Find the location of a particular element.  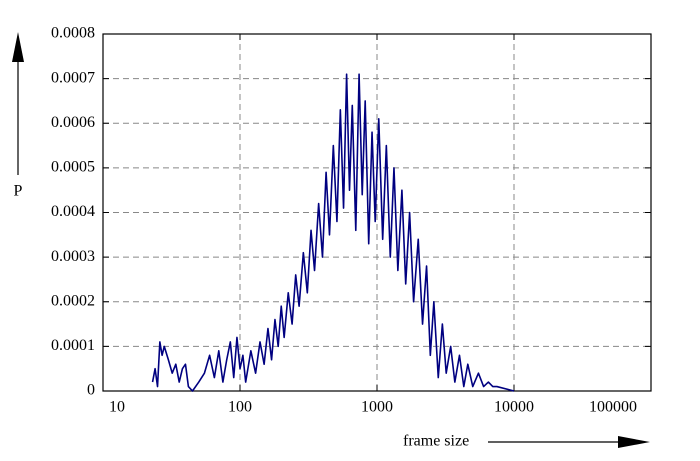

x-tick-label: 10 is located at coordinates (117, 407).